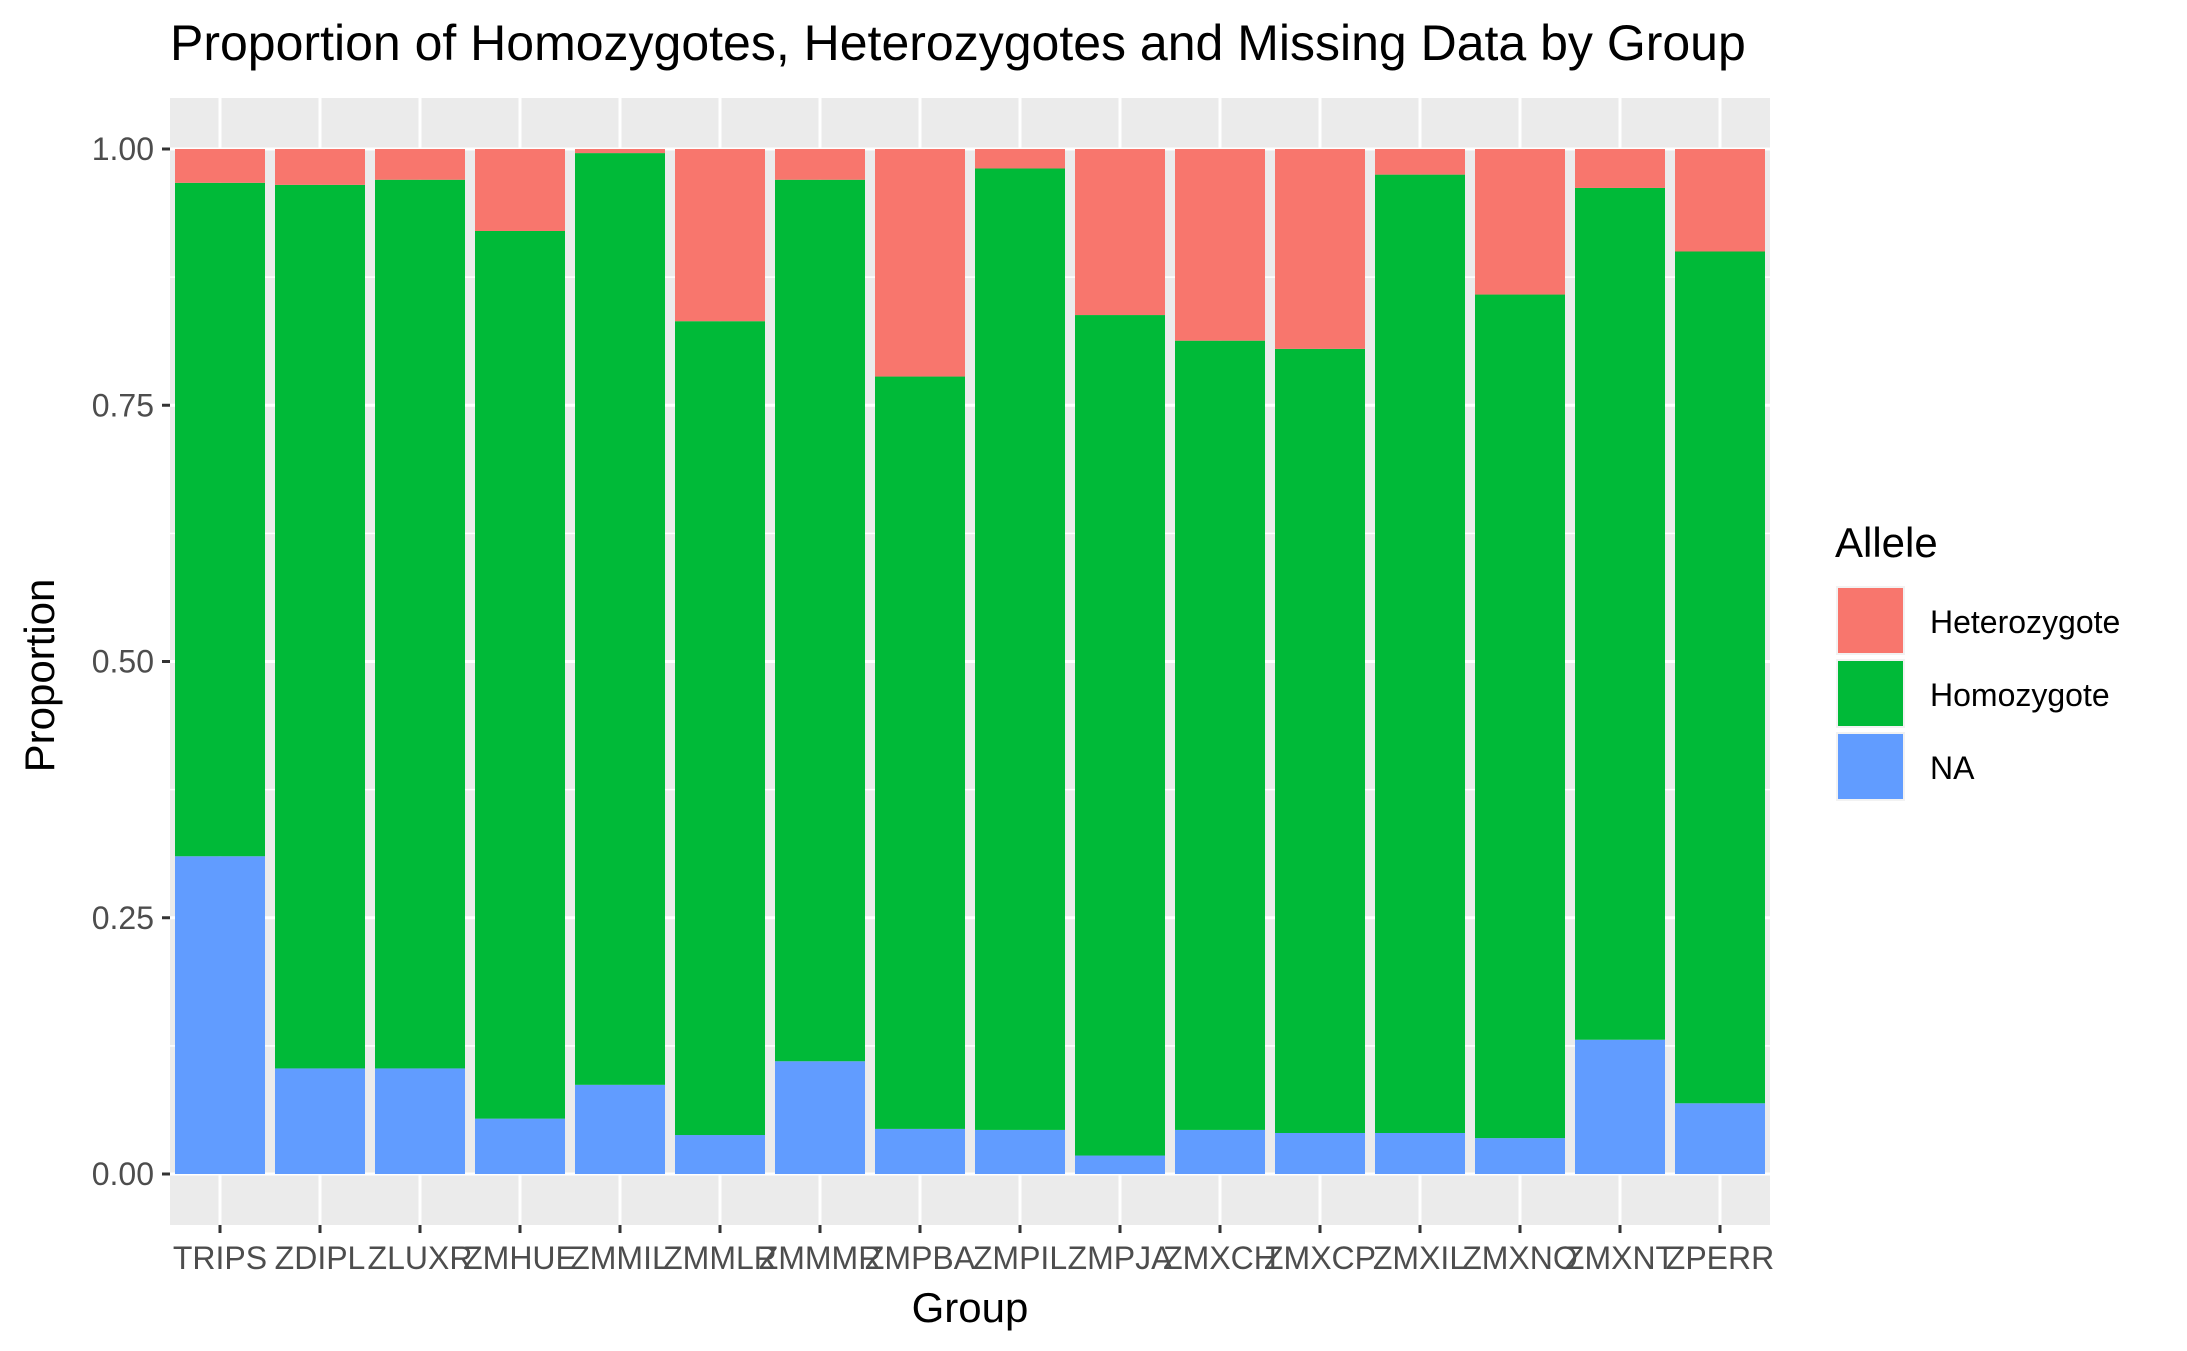  What do you see at coordinates (1121, 1258) in the screenshot?
I see `x-tick-label: ZMPJA` at bounding box center [1121, 1258].